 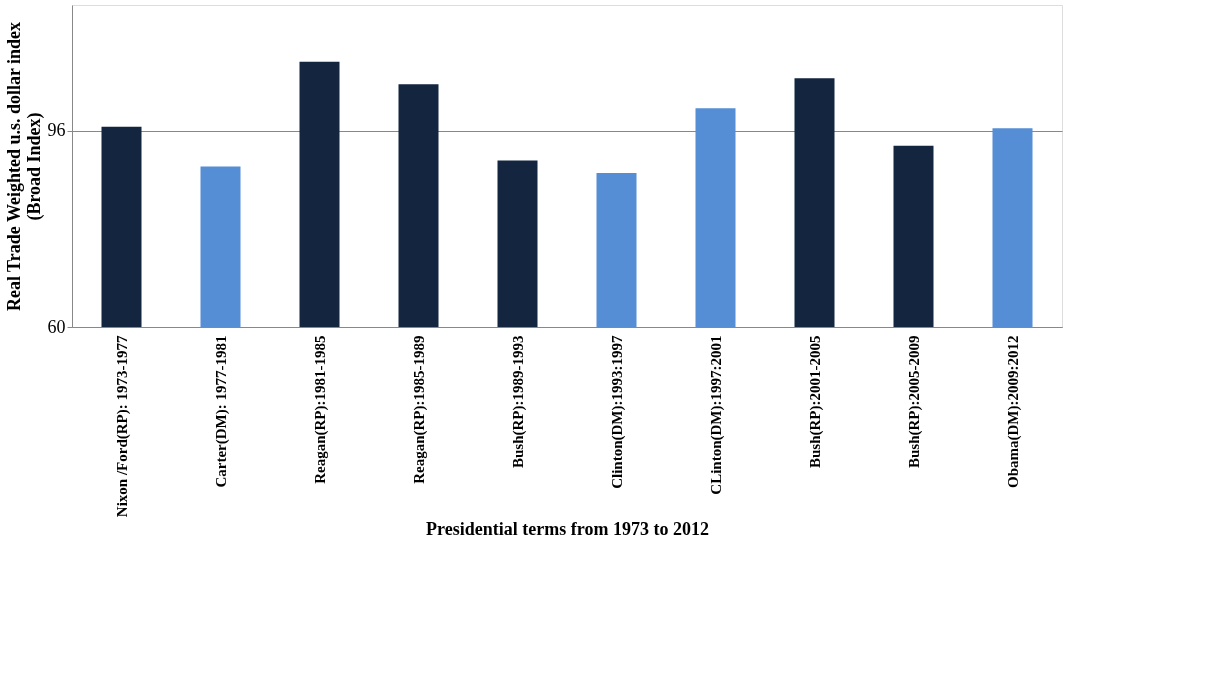 I want to click on x-tick-label: Bush(RP):2005-2009, so click(x=914, y=402).